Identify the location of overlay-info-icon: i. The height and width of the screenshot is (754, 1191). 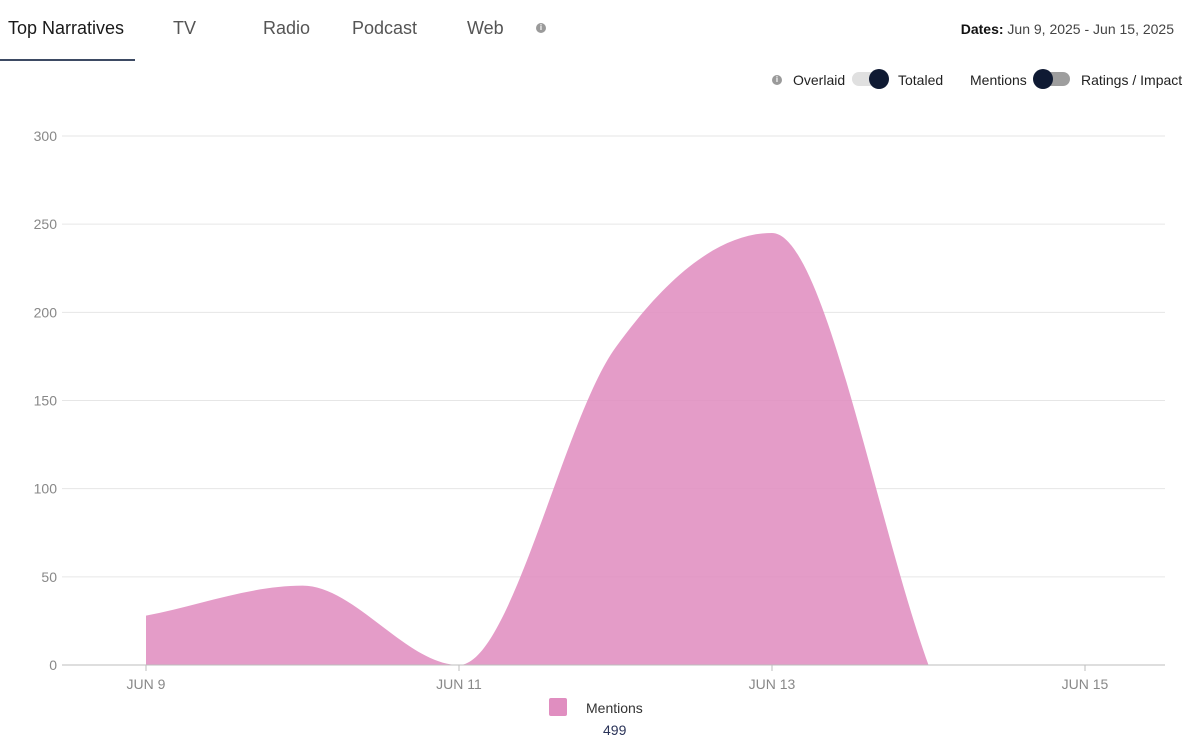
(777, 80).